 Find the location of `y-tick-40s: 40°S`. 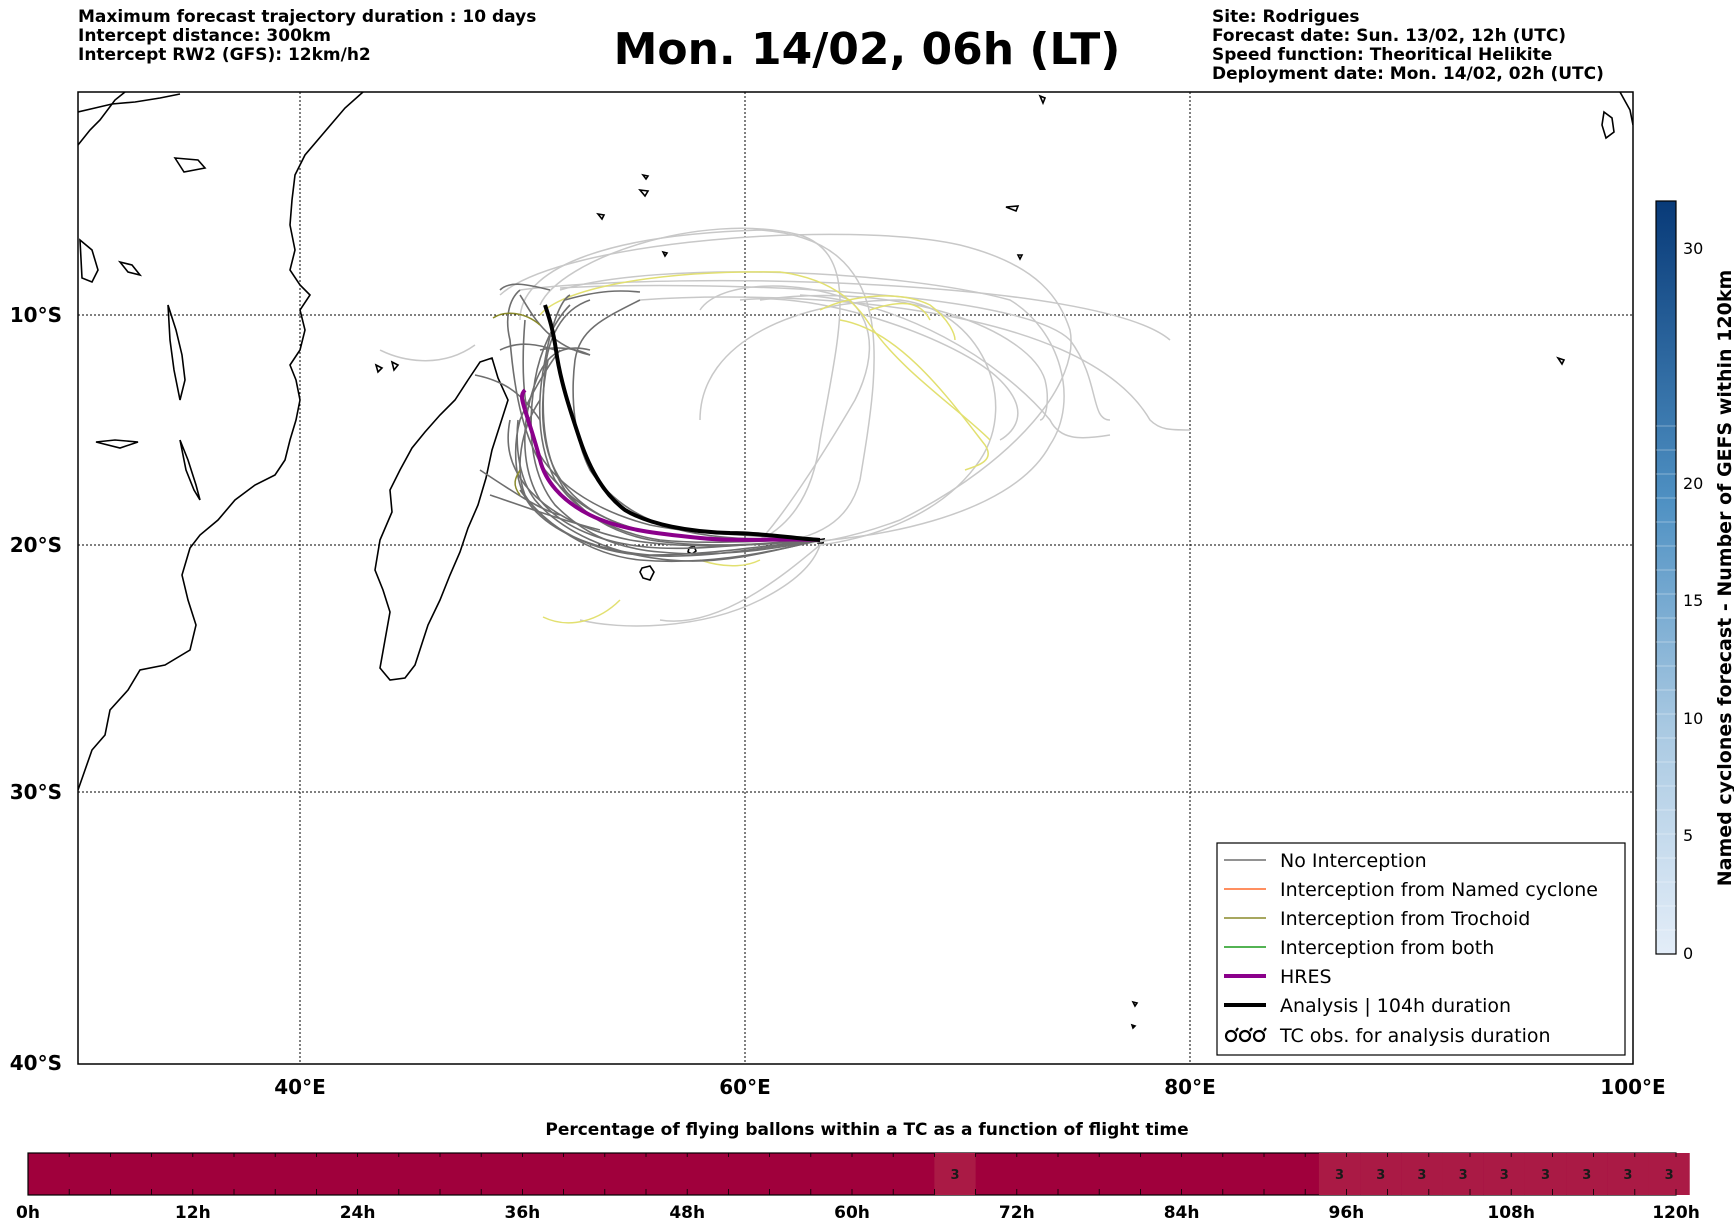

y-tick-40s: 40°S is located at coordinates (36, 1063).